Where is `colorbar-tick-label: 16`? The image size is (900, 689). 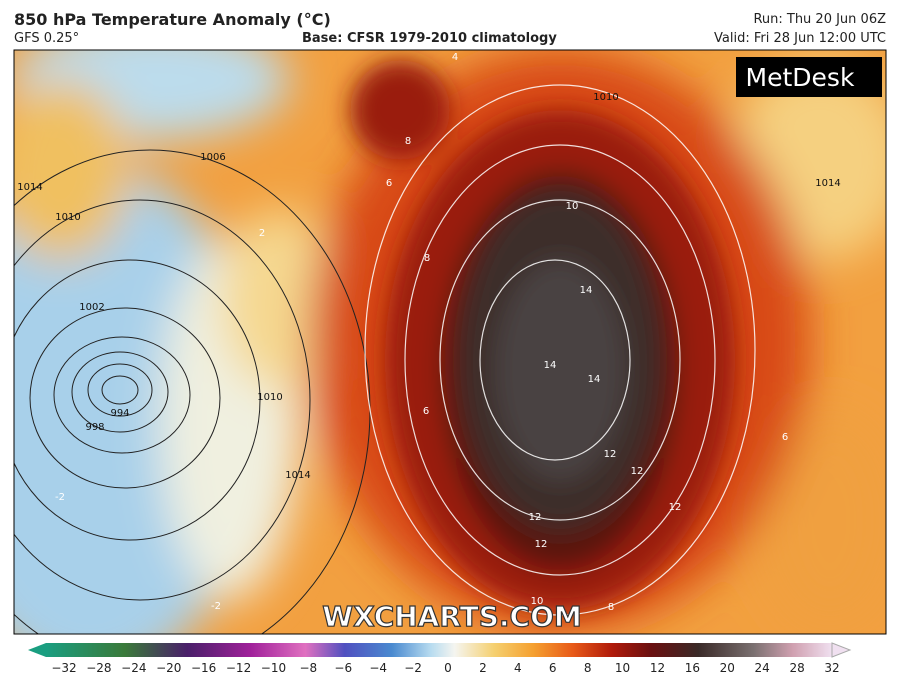 colorbar-tick-label: 16 is located at coordinates (692, 668).